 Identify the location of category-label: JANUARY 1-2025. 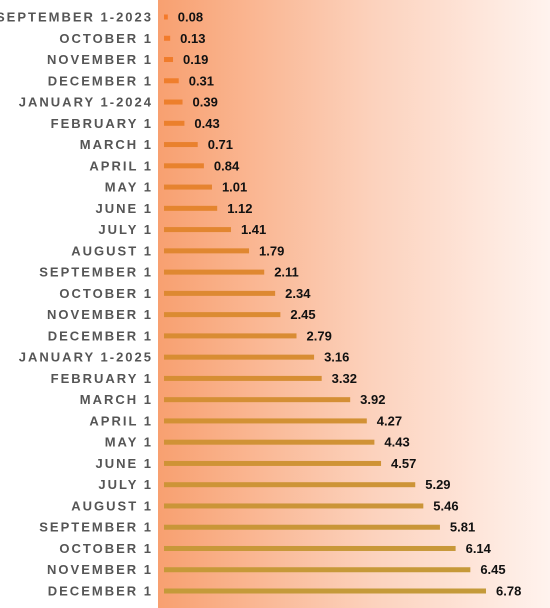
(86, 357).